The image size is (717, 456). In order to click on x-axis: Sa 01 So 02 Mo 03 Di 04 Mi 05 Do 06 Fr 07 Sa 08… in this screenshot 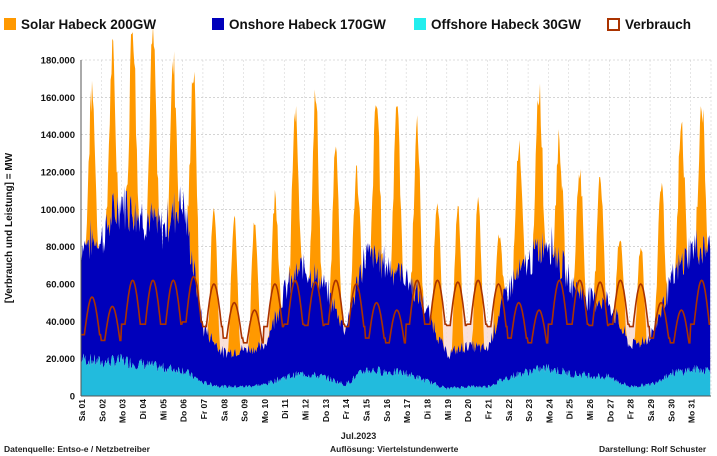, I will do `click(387, 411)`.